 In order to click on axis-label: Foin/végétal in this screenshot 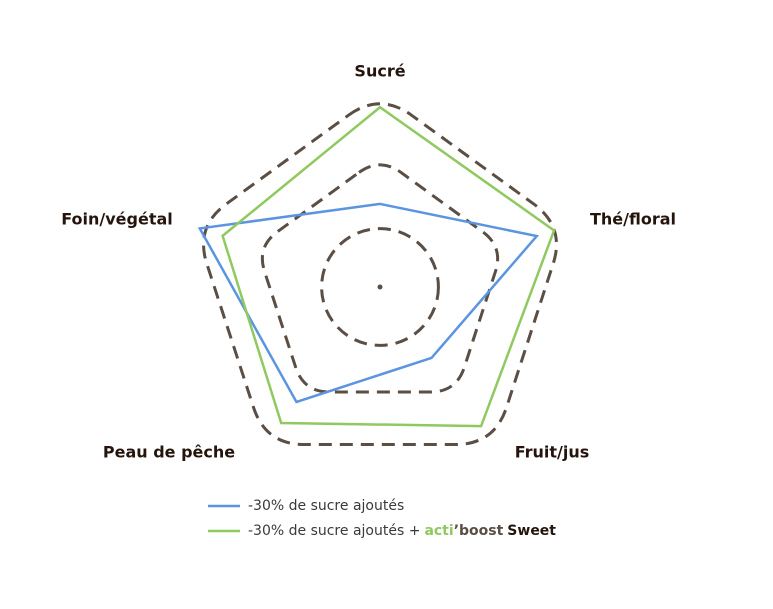, I will do `click(117, 219)`.